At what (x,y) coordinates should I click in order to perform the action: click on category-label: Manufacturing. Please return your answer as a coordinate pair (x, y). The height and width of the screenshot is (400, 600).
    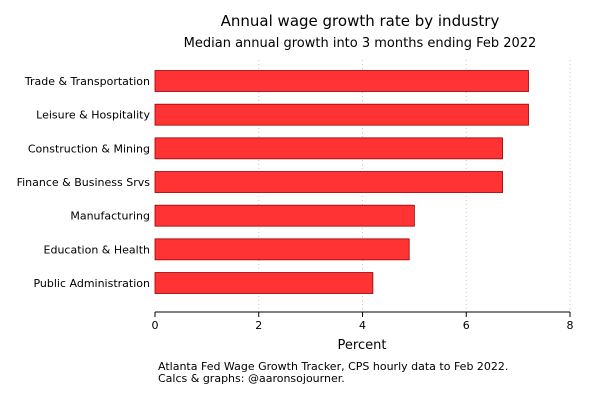
    Looking at the image, I should click on (110, 216).